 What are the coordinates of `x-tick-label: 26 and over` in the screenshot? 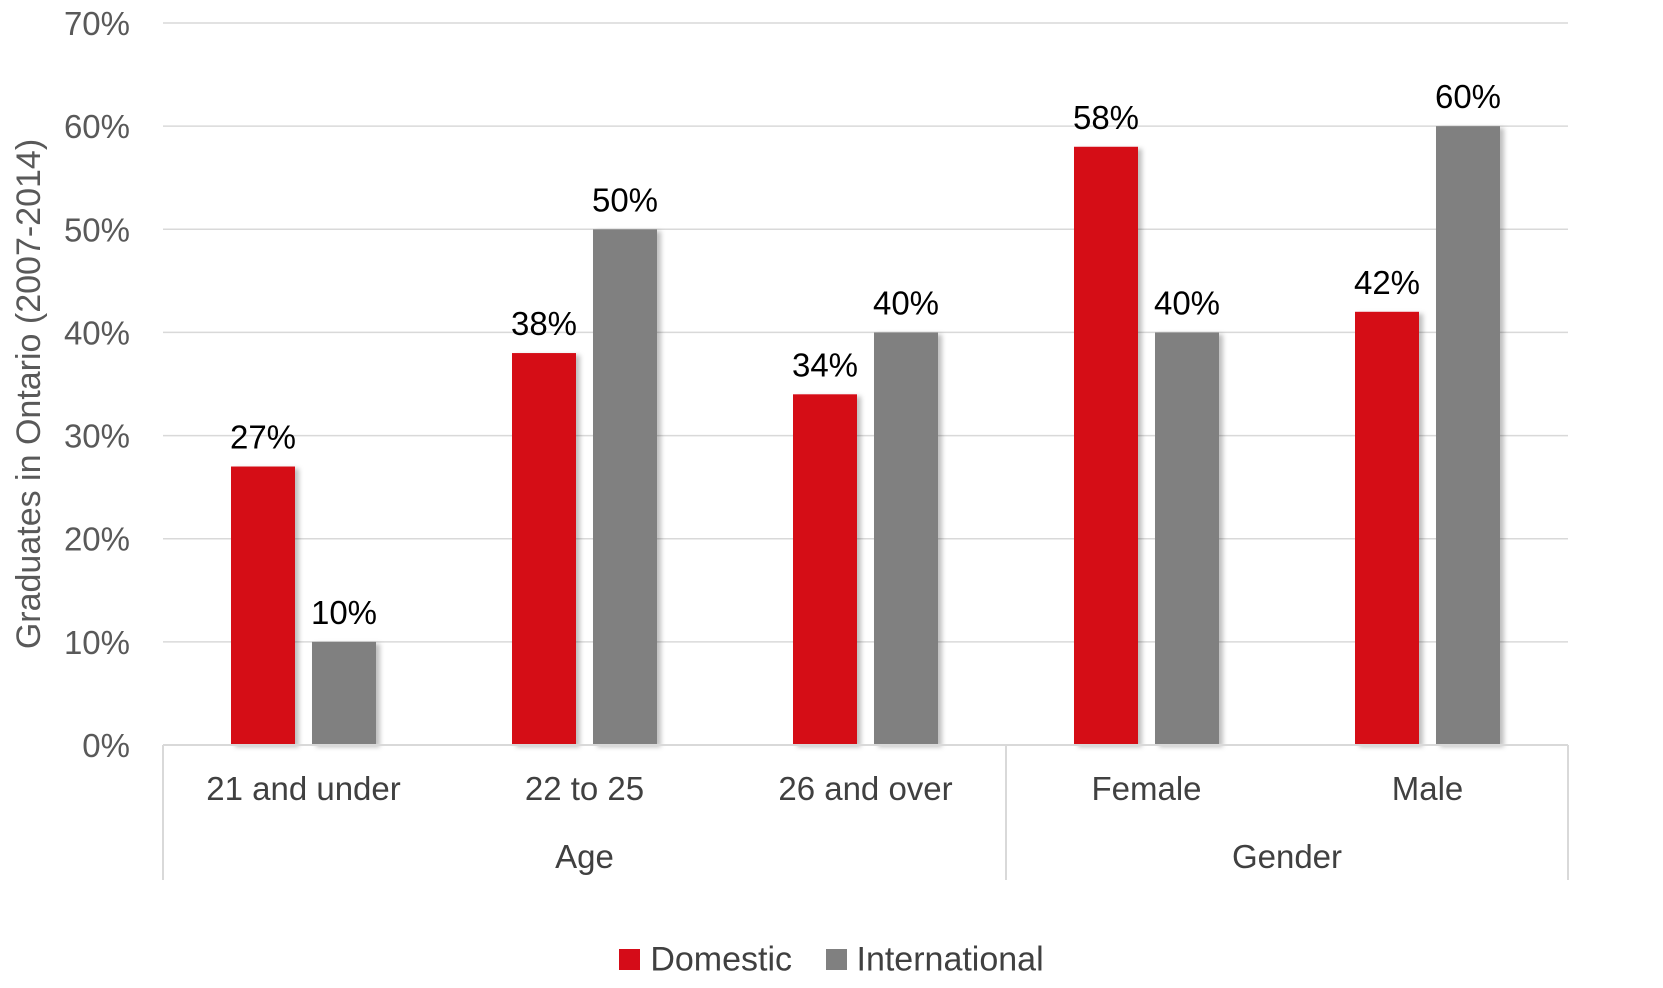 It's located at (865, 788).